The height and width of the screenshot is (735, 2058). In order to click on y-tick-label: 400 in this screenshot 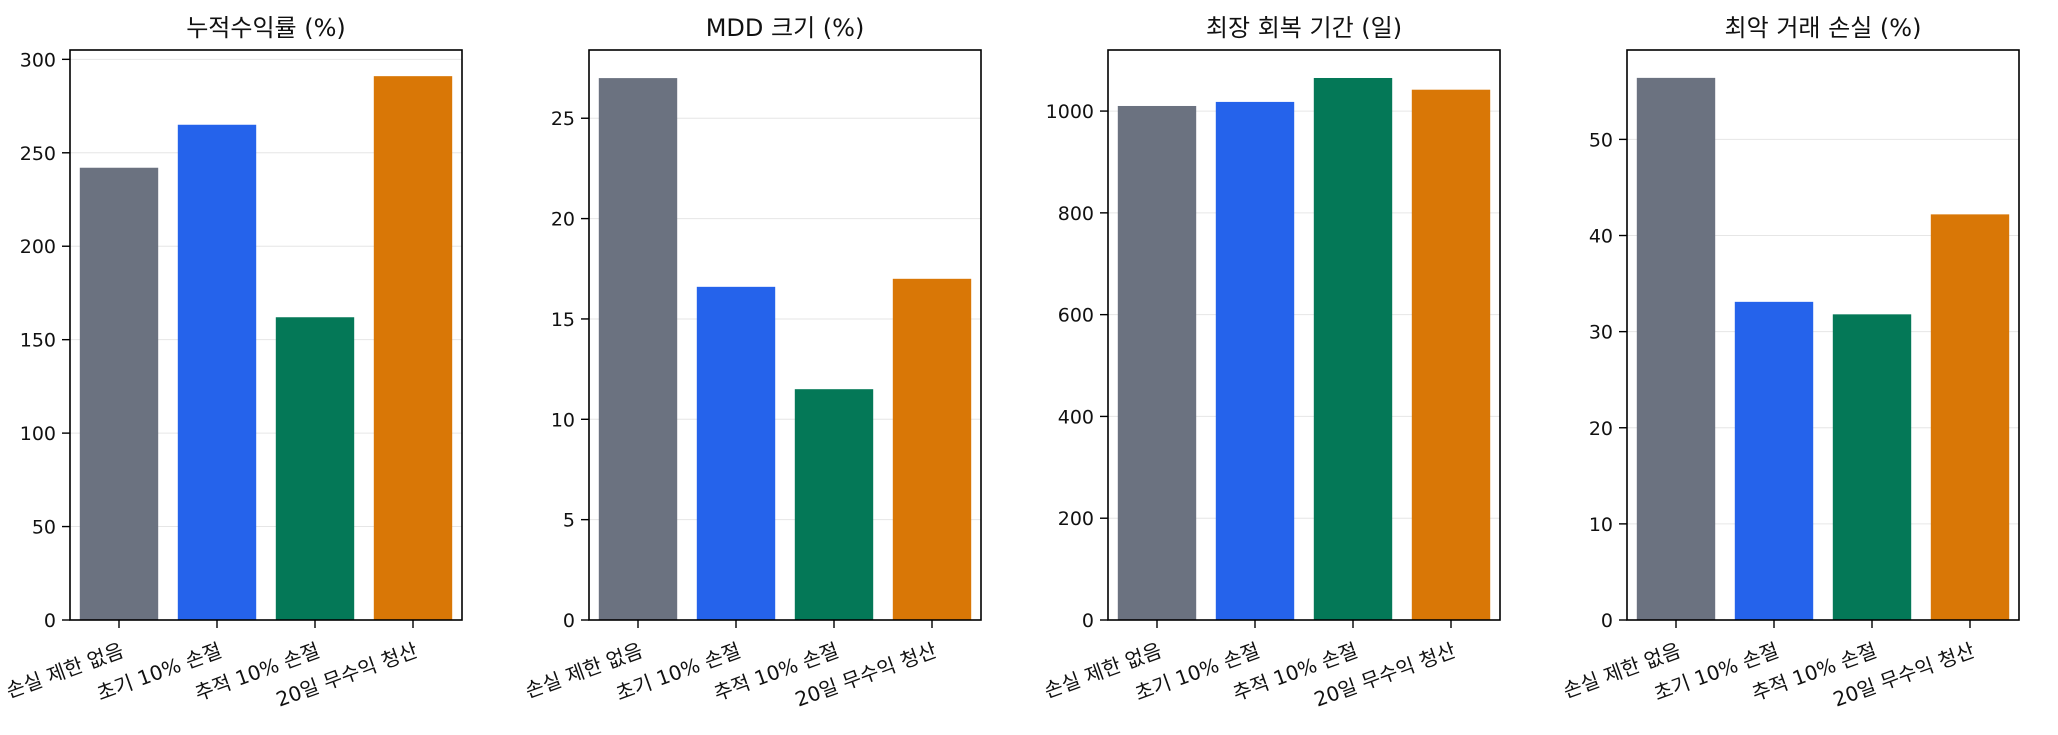, I will do `click(1076, 417)`.